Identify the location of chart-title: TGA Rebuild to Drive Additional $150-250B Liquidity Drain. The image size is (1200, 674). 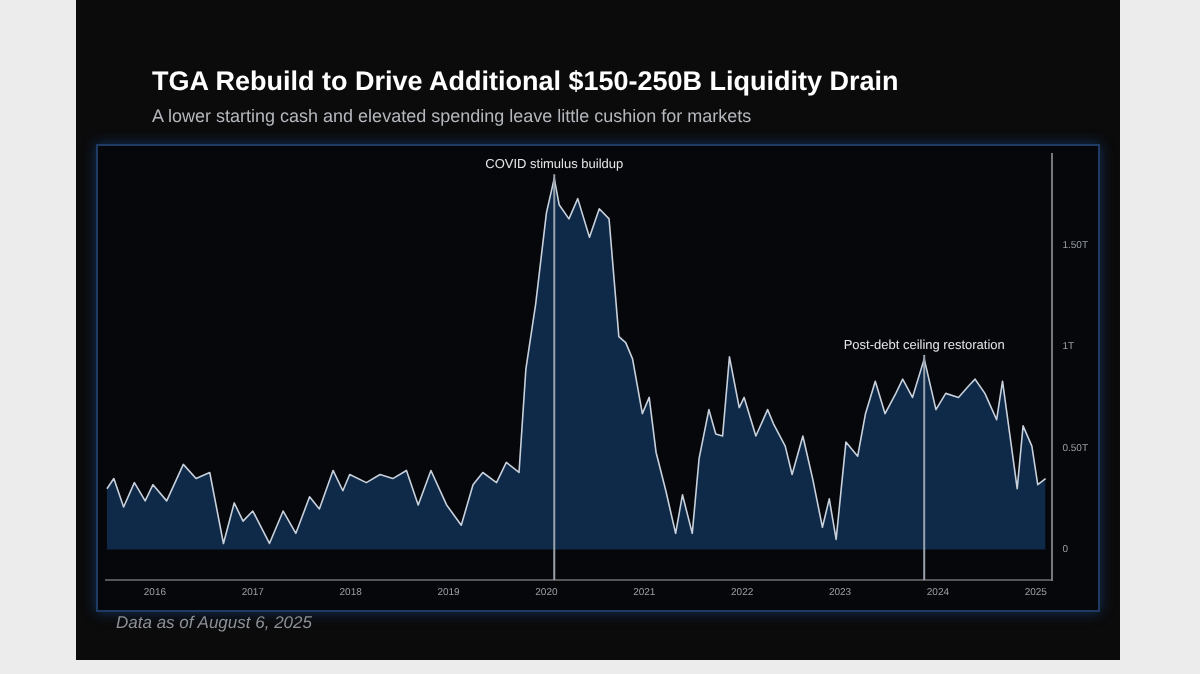
(525, 81).